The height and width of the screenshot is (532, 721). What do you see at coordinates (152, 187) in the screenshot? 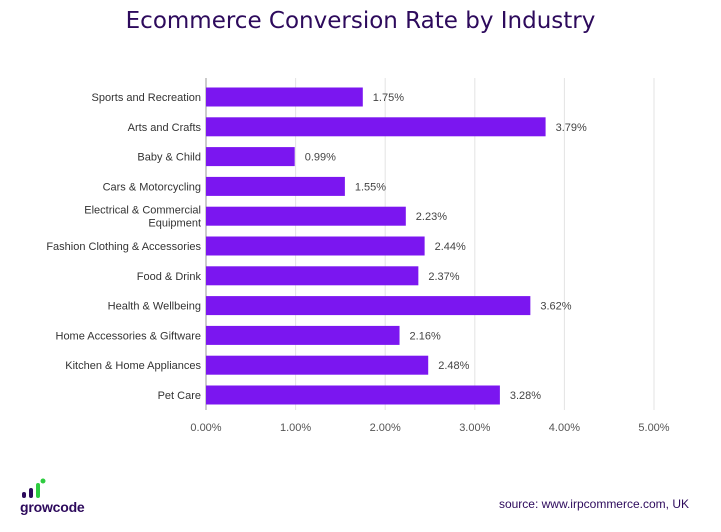
I see `category-label: Cars & Motorcycling` at bounding box center [152, 187].